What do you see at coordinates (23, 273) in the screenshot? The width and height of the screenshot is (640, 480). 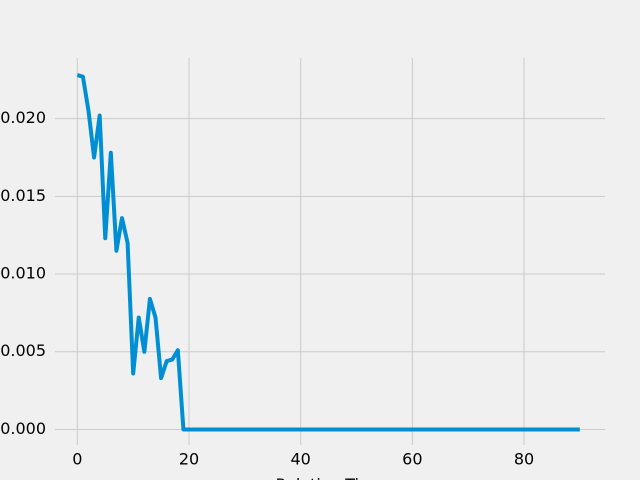 I see `y-tick-label: 0.010` at bounding box center [23, 273].